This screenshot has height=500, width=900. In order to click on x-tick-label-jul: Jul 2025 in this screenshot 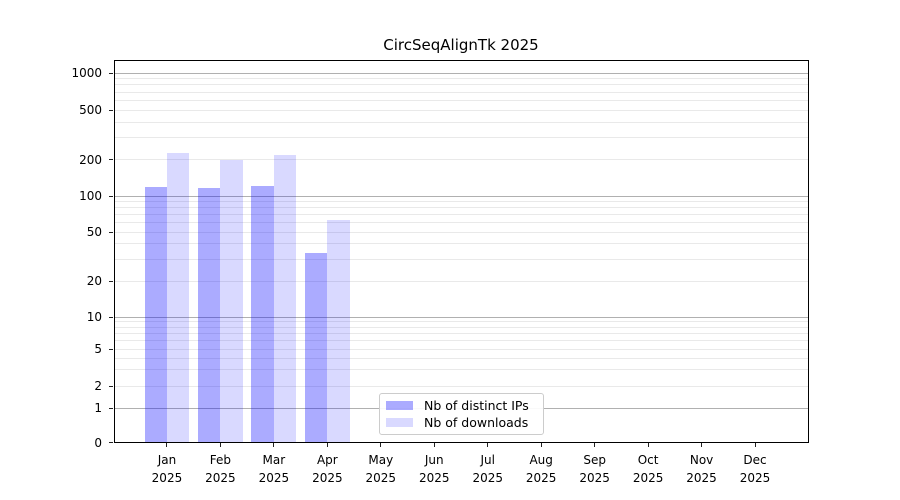, I will do `click(488, 469)`.